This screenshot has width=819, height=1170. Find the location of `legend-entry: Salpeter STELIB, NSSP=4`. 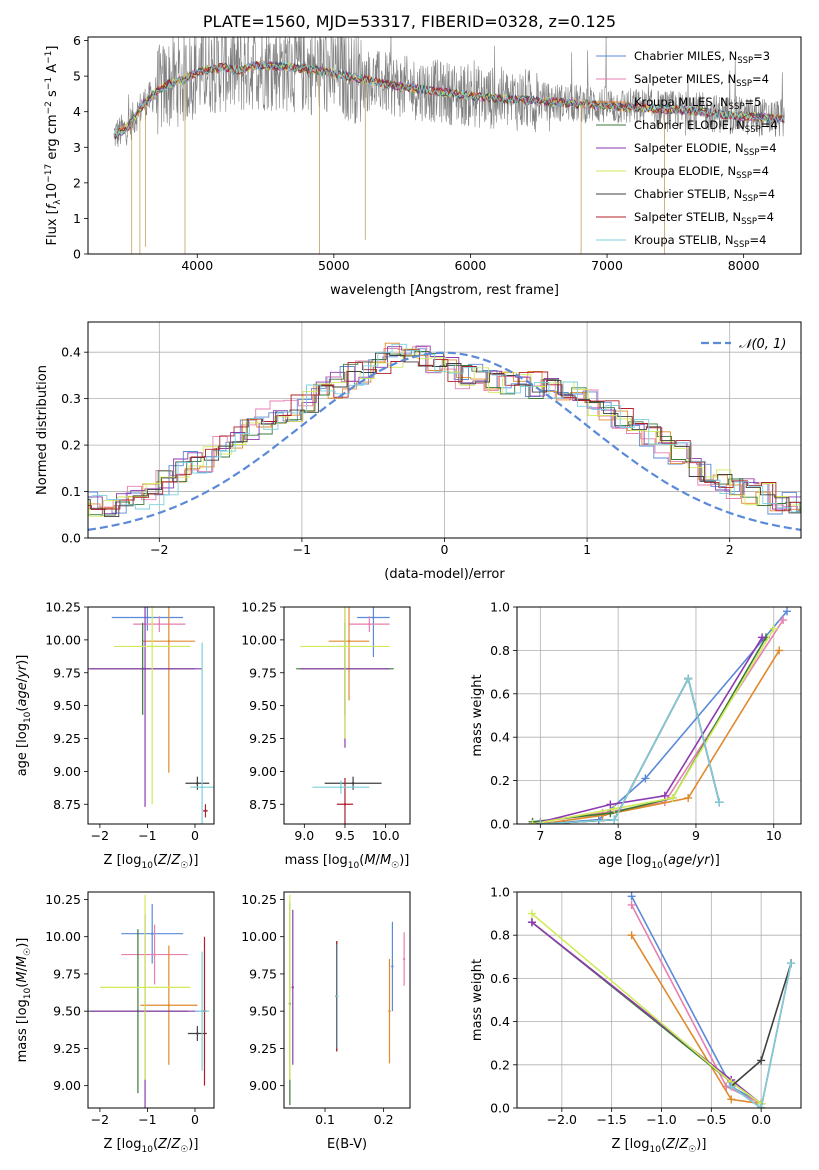

legend-entry: Salpeter STELIB, NSSP=4 is located at coordinates (704, 218).